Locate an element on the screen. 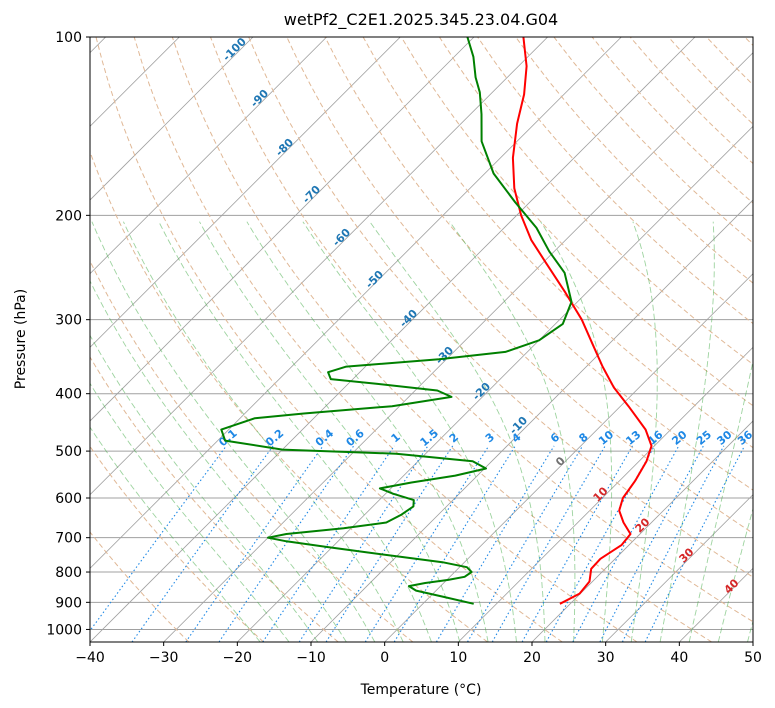 Image resolution: width=775 pixels, height=708 pixels. y-tick-label: 300 is located at coordinates (68, 321).